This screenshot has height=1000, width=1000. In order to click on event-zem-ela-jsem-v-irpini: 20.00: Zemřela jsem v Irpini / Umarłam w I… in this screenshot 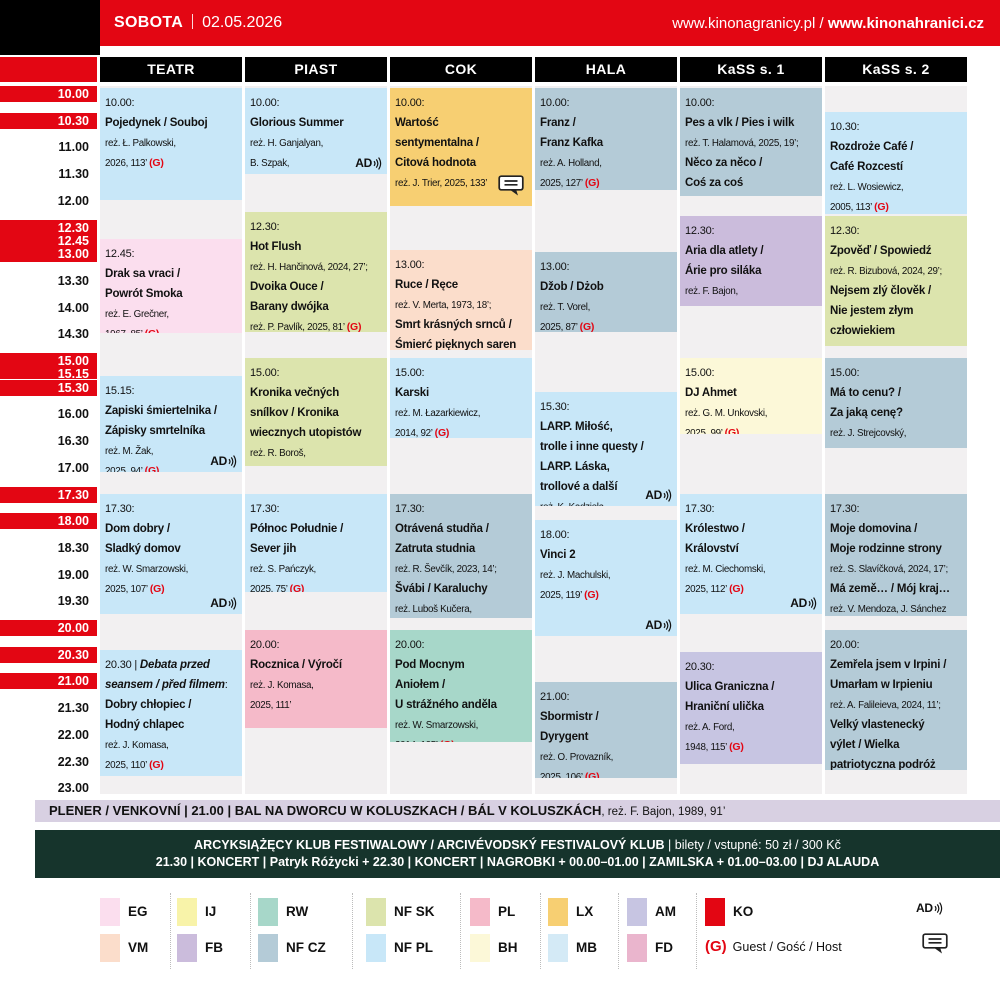, I will do `click(896, 700)`.